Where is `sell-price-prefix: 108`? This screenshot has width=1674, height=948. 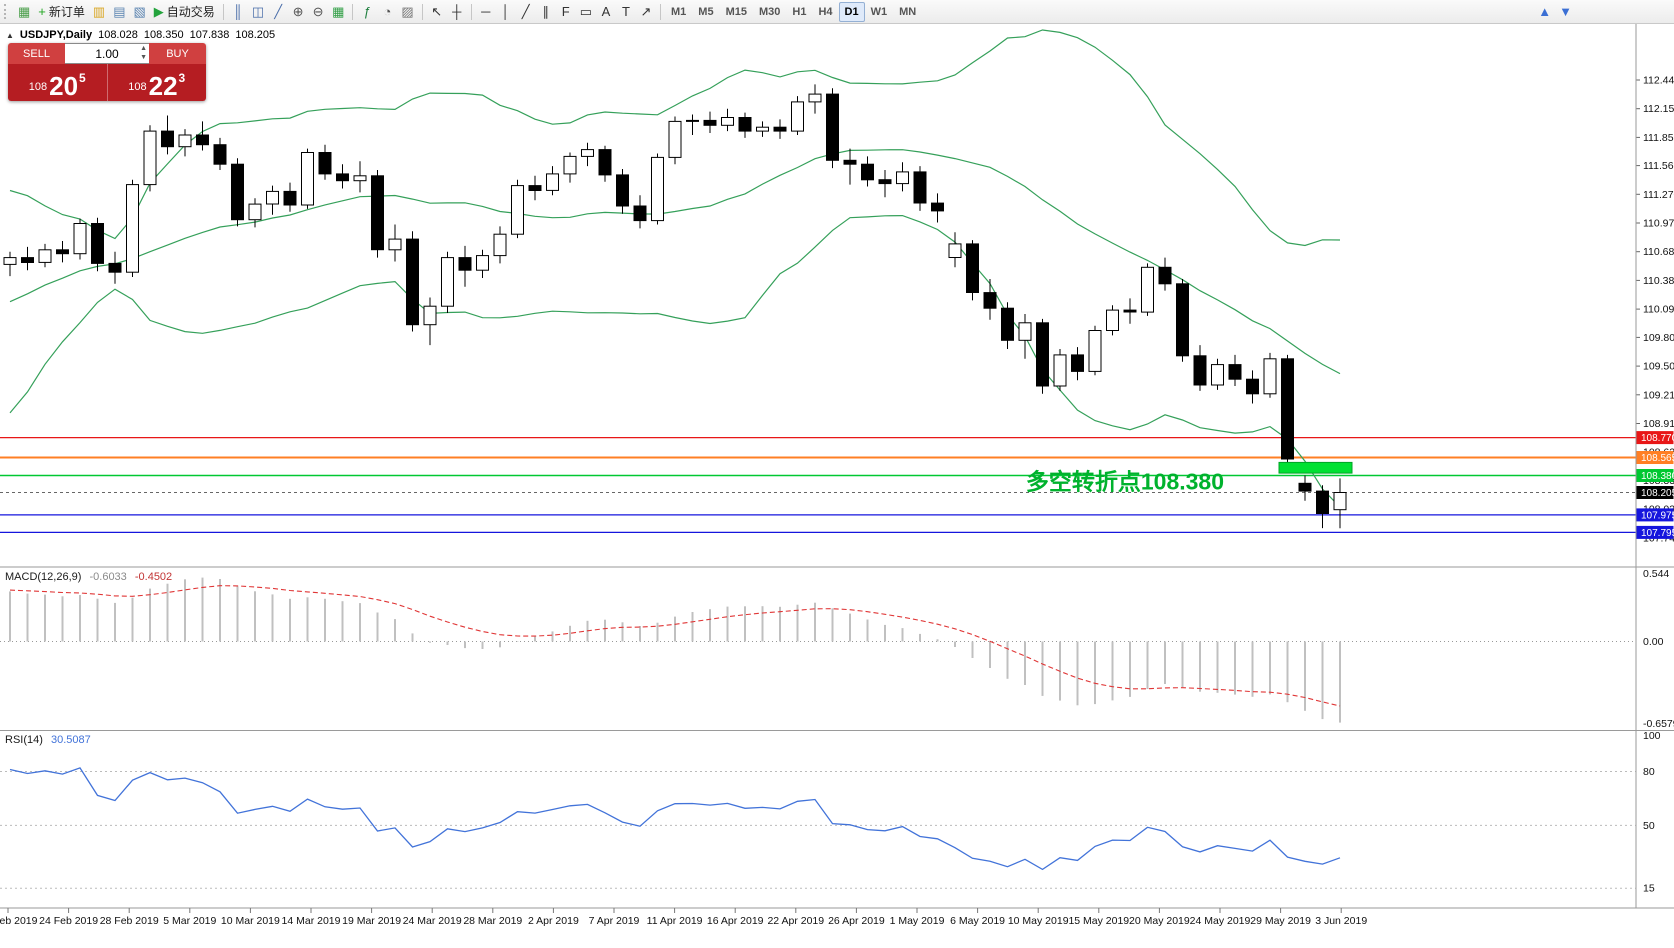 sell-price-prefix: 108 is located at coordinates (38, 87).